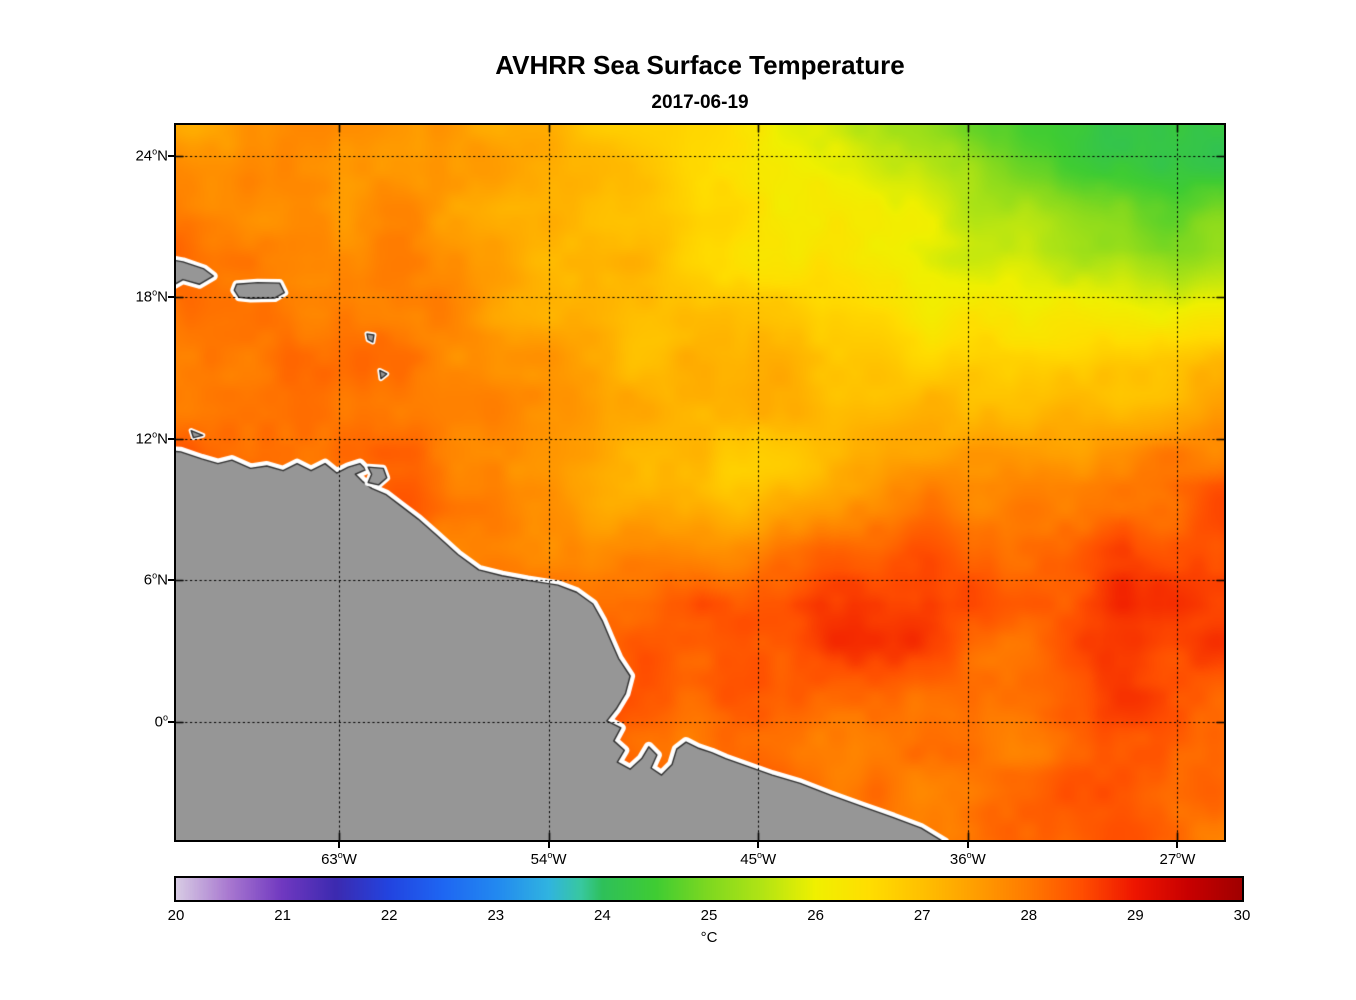 The width and height of the screenshot is (1356, 1000). Describe the element at coordinates (709, 915) in the screenshot. I see `colorbar-tick-label: 25` at that location.